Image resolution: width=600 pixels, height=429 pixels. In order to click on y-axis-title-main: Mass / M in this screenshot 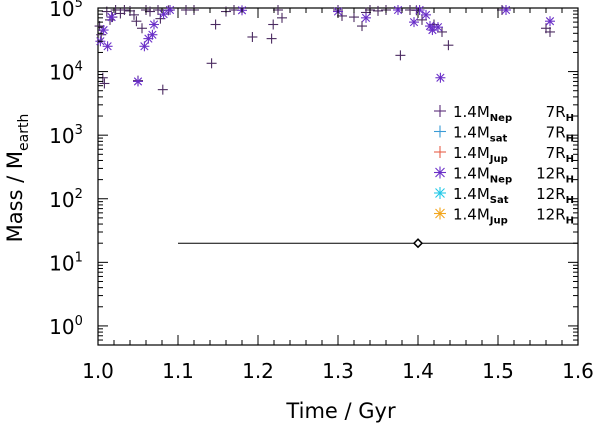, I will do `click(15, 196)`.